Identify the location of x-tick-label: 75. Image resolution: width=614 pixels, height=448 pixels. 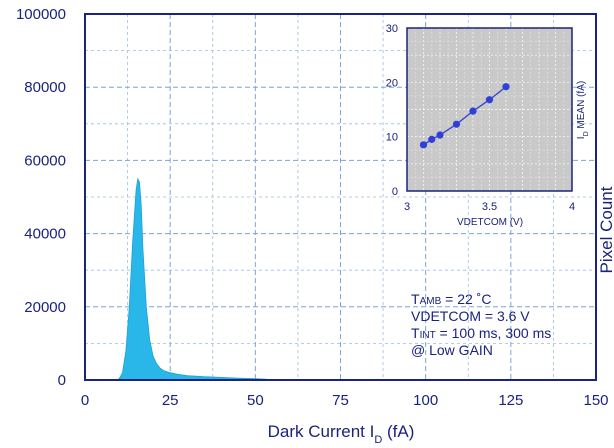
(340, 400).